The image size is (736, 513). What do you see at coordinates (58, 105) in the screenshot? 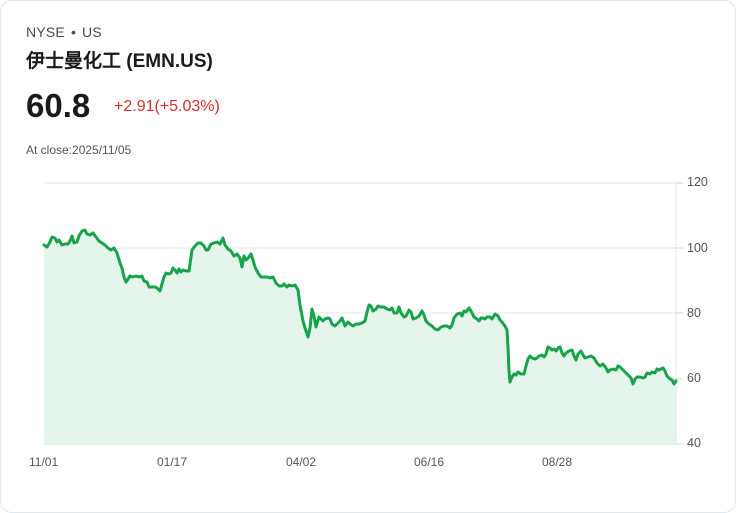
I see `current-price: 60.8` at bounding box center [58, 105].